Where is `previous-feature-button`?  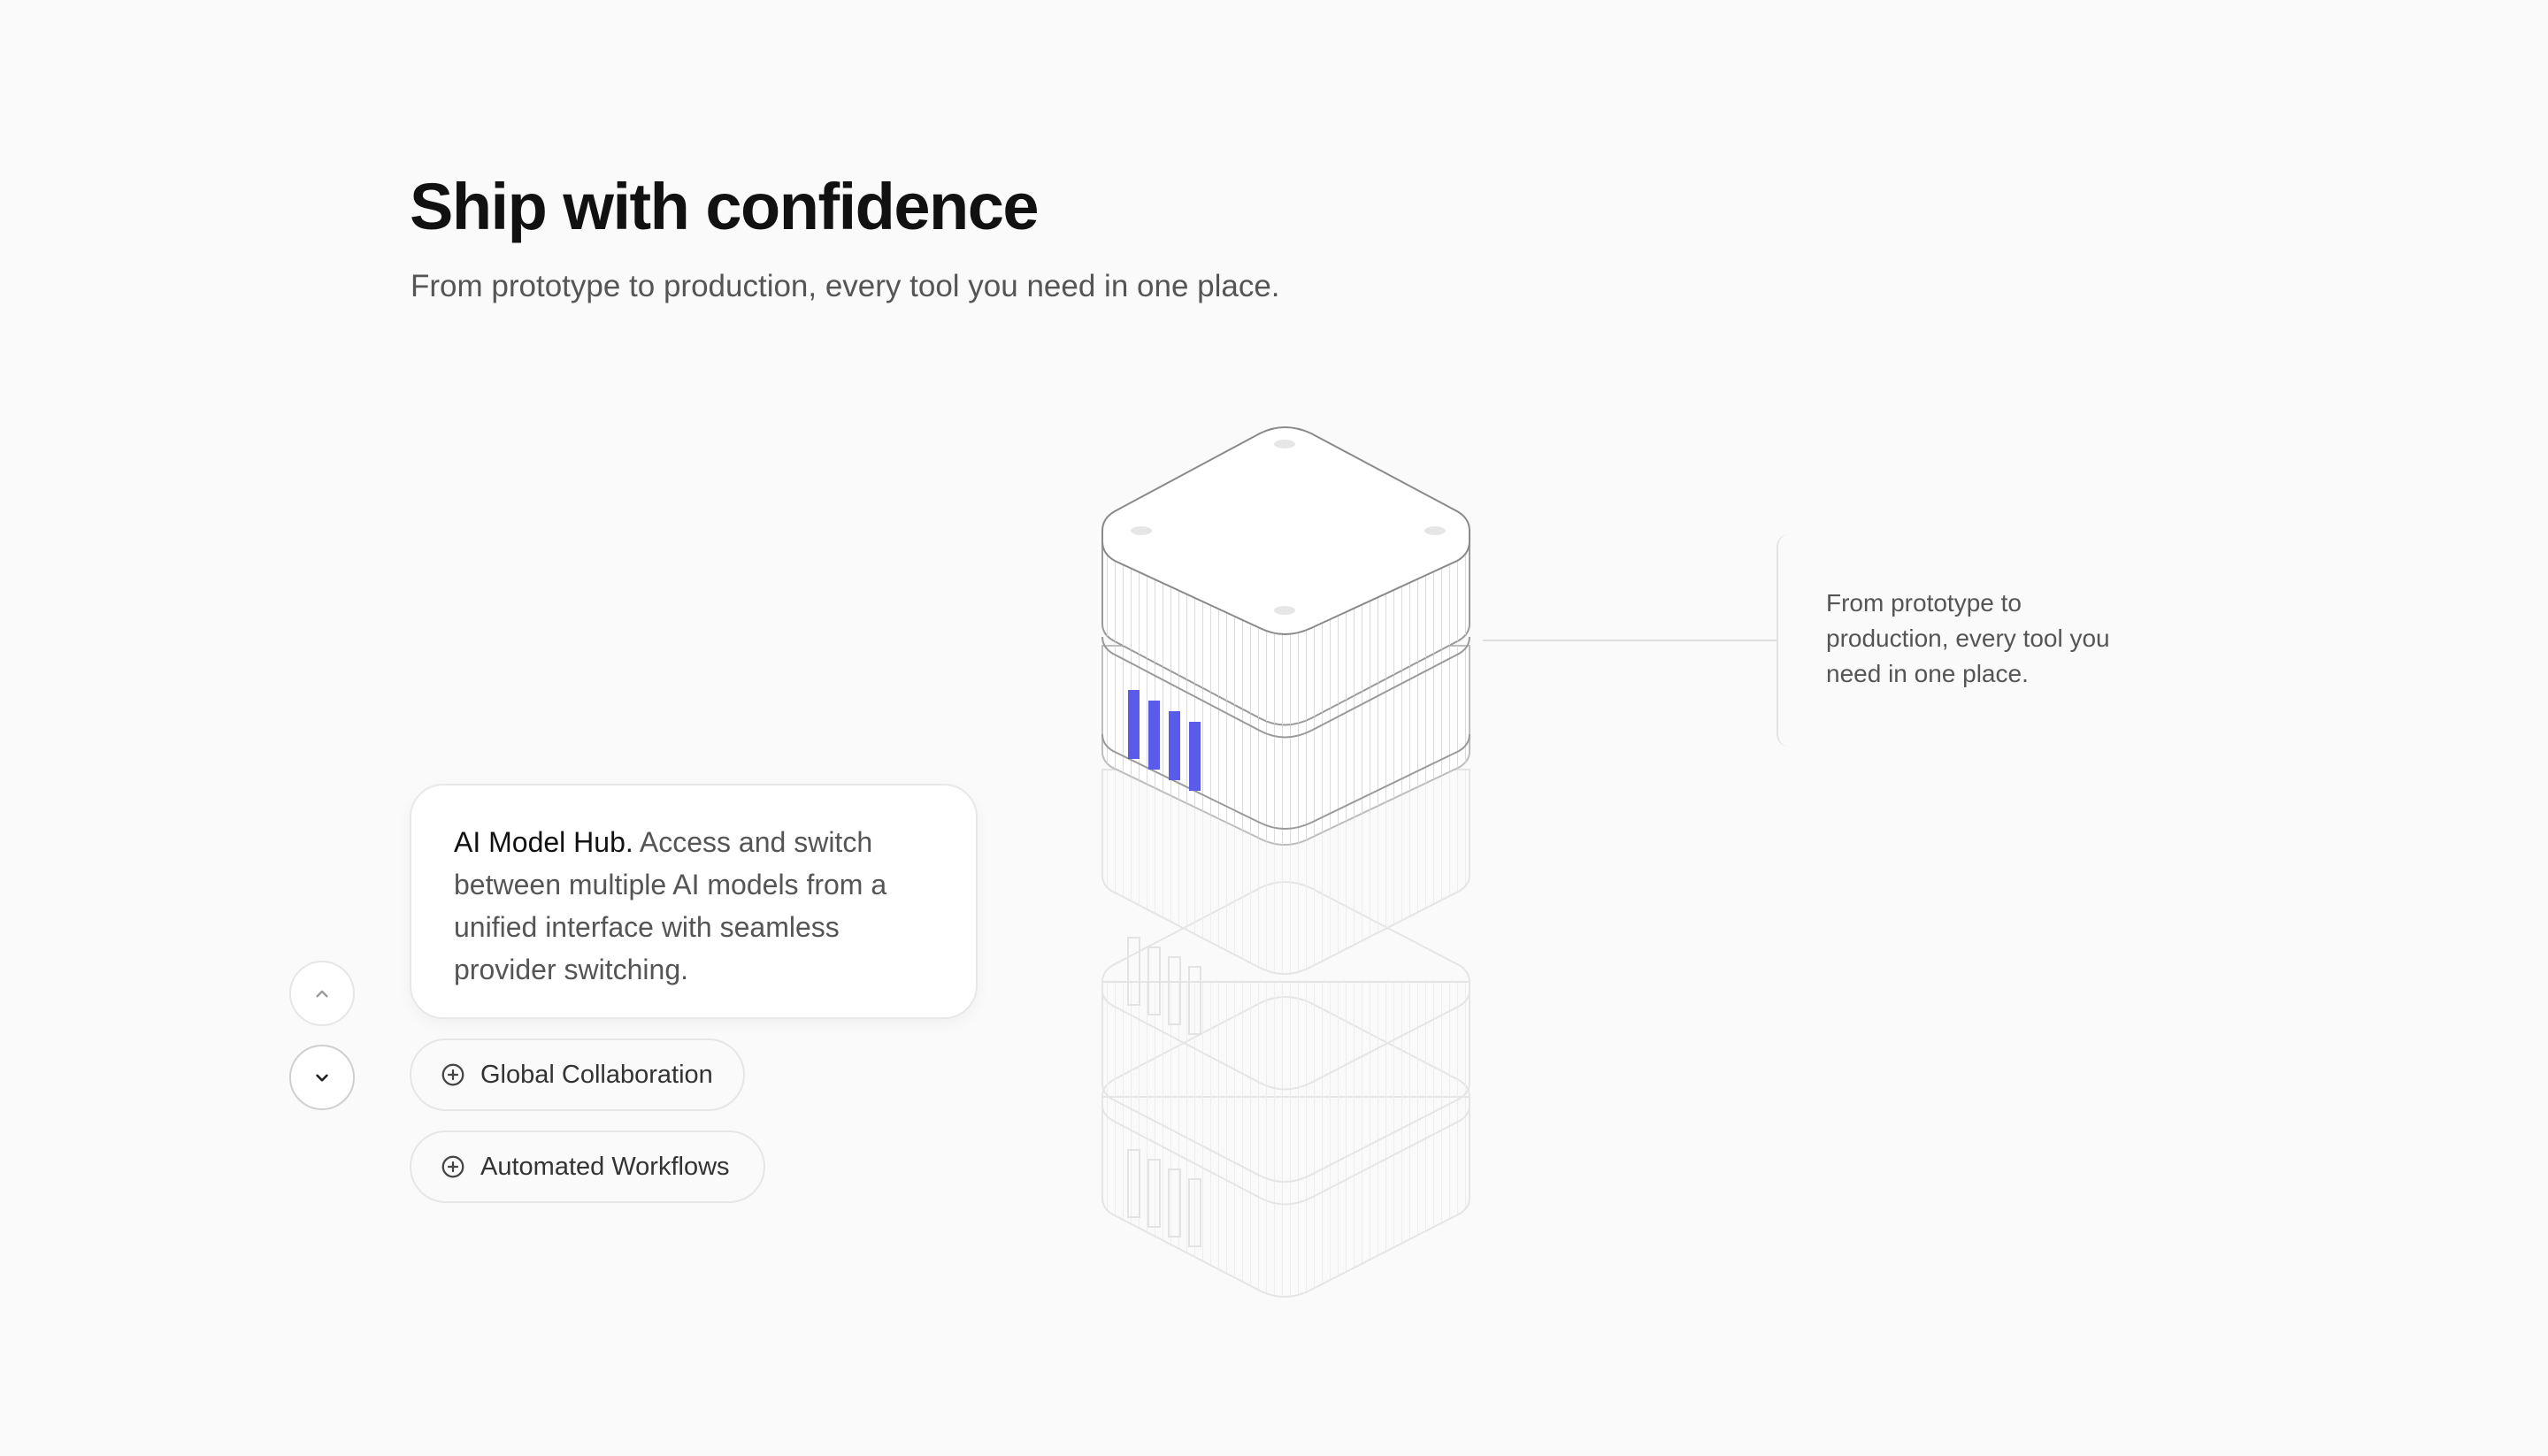 previous-feature-button is located at coordinates (322, 993).